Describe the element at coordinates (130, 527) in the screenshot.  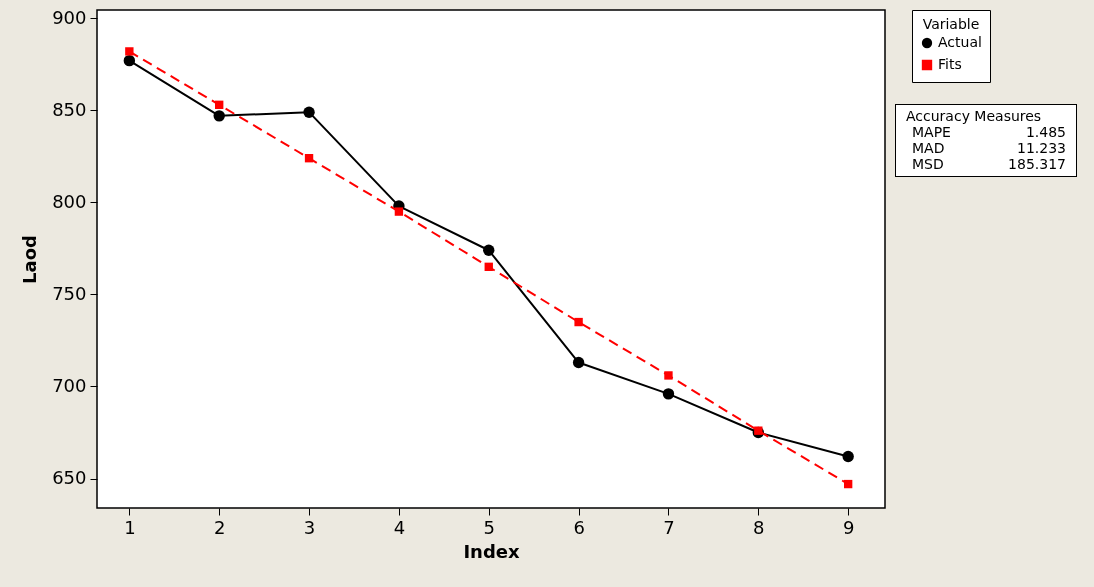
I see `x-tick-label: 1` at that location.